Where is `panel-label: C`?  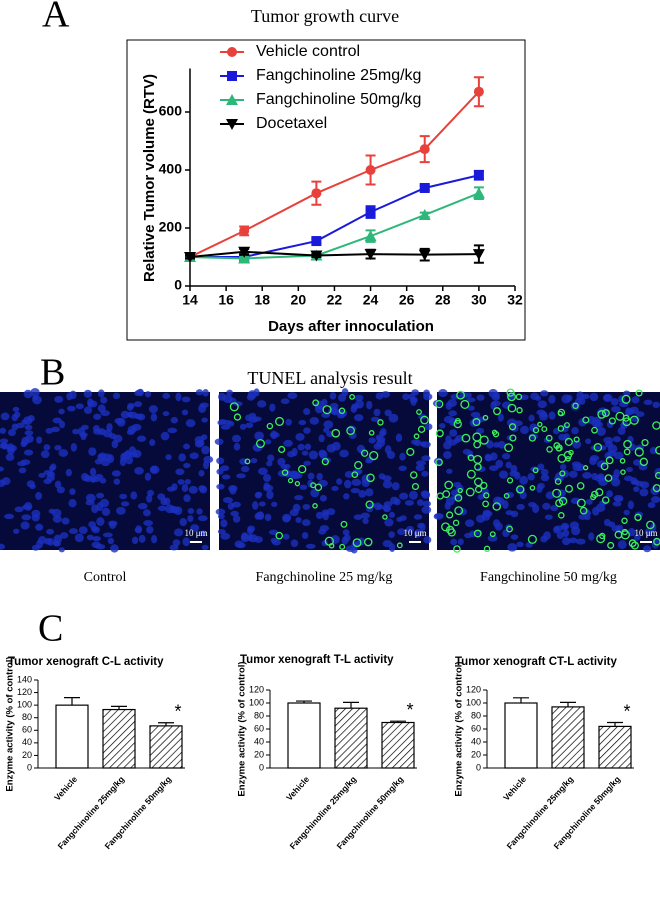
panel-label: C is located at coordinates (50, 629).